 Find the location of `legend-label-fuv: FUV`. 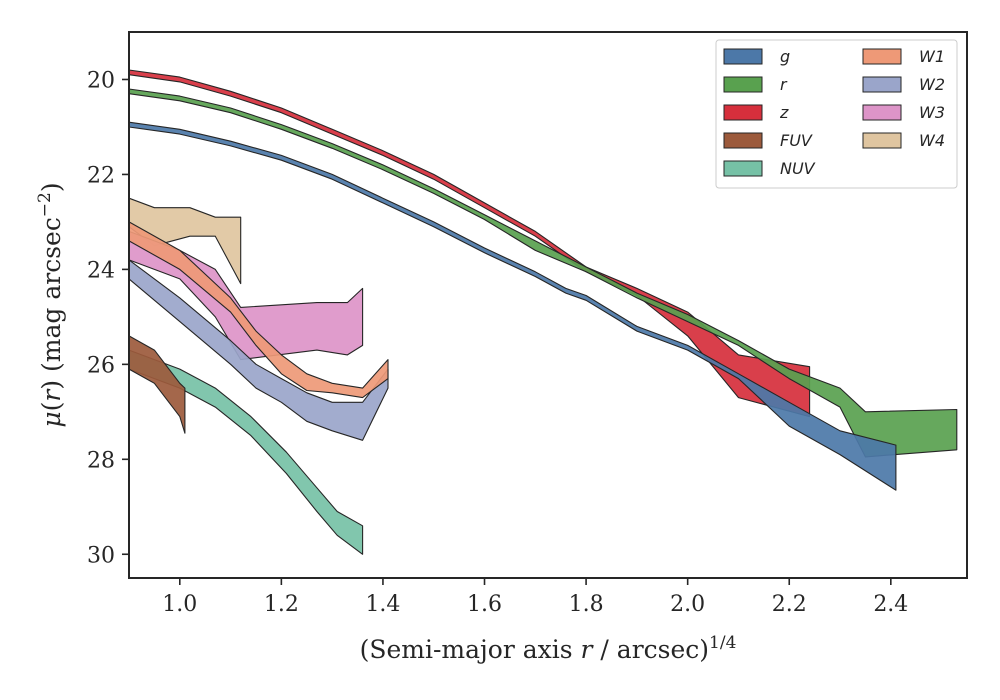

legend-label-fuv: FUV is located at coordinates (796, 140).